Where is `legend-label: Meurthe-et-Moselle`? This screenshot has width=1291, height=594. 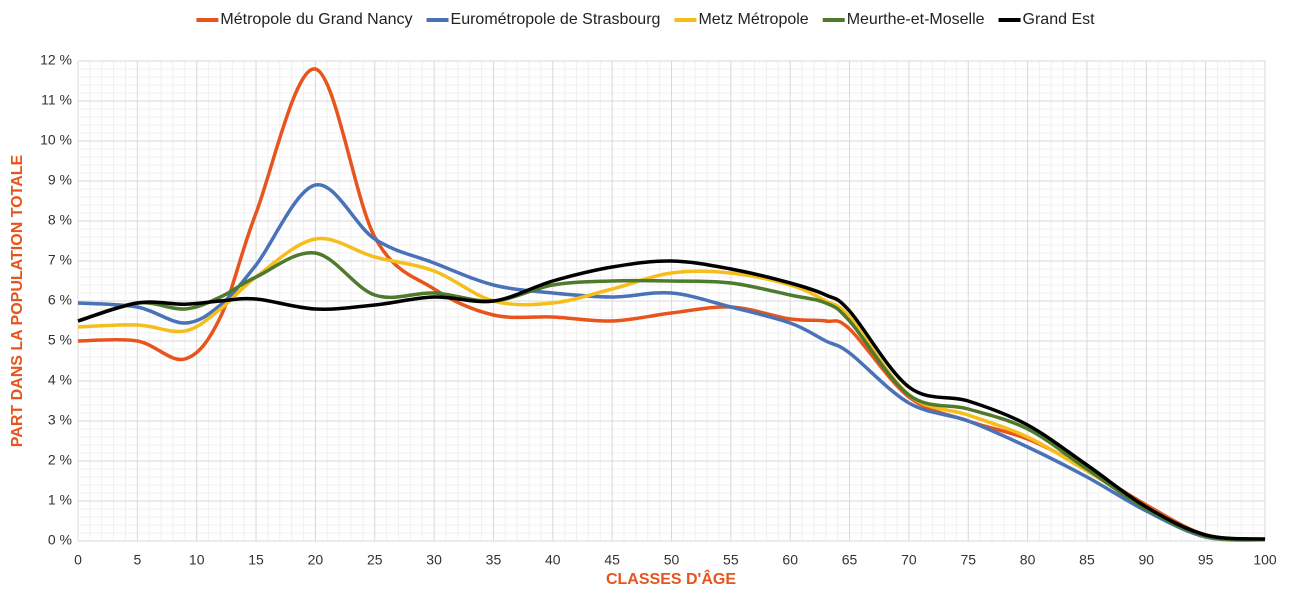
legend-label: Meurthe-et-Moselle is located at coordinates (916, 19).